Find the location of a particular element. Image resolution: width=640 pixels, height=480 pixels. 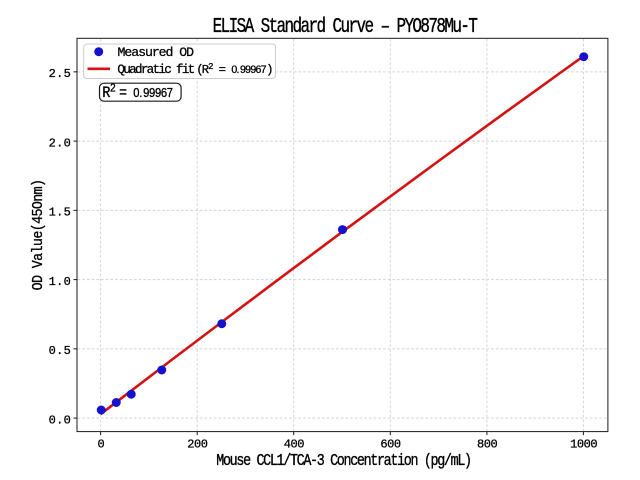

svg-text: 2.0 is located at coordinates (60, 143).